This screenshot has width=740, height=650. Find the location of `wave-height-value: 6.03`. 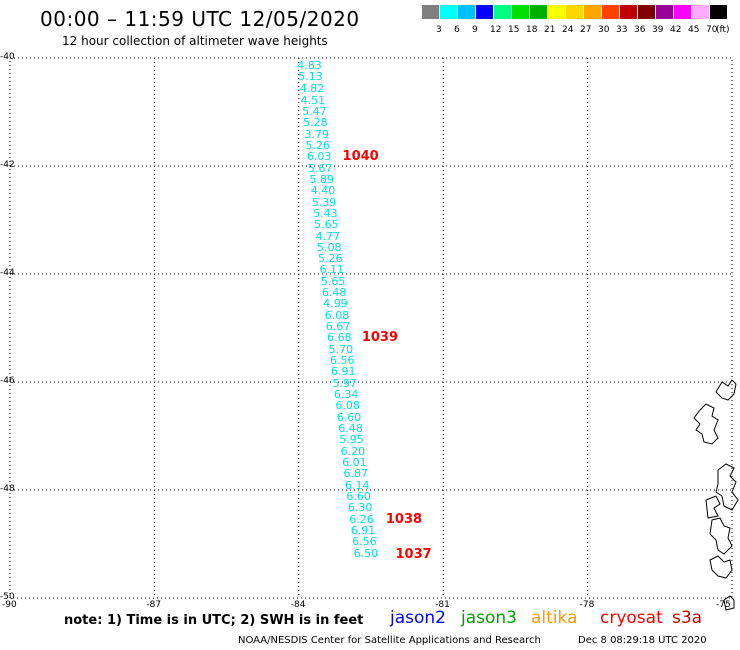

wave-height-value: 6.03 is located at coordinates (319, 157).